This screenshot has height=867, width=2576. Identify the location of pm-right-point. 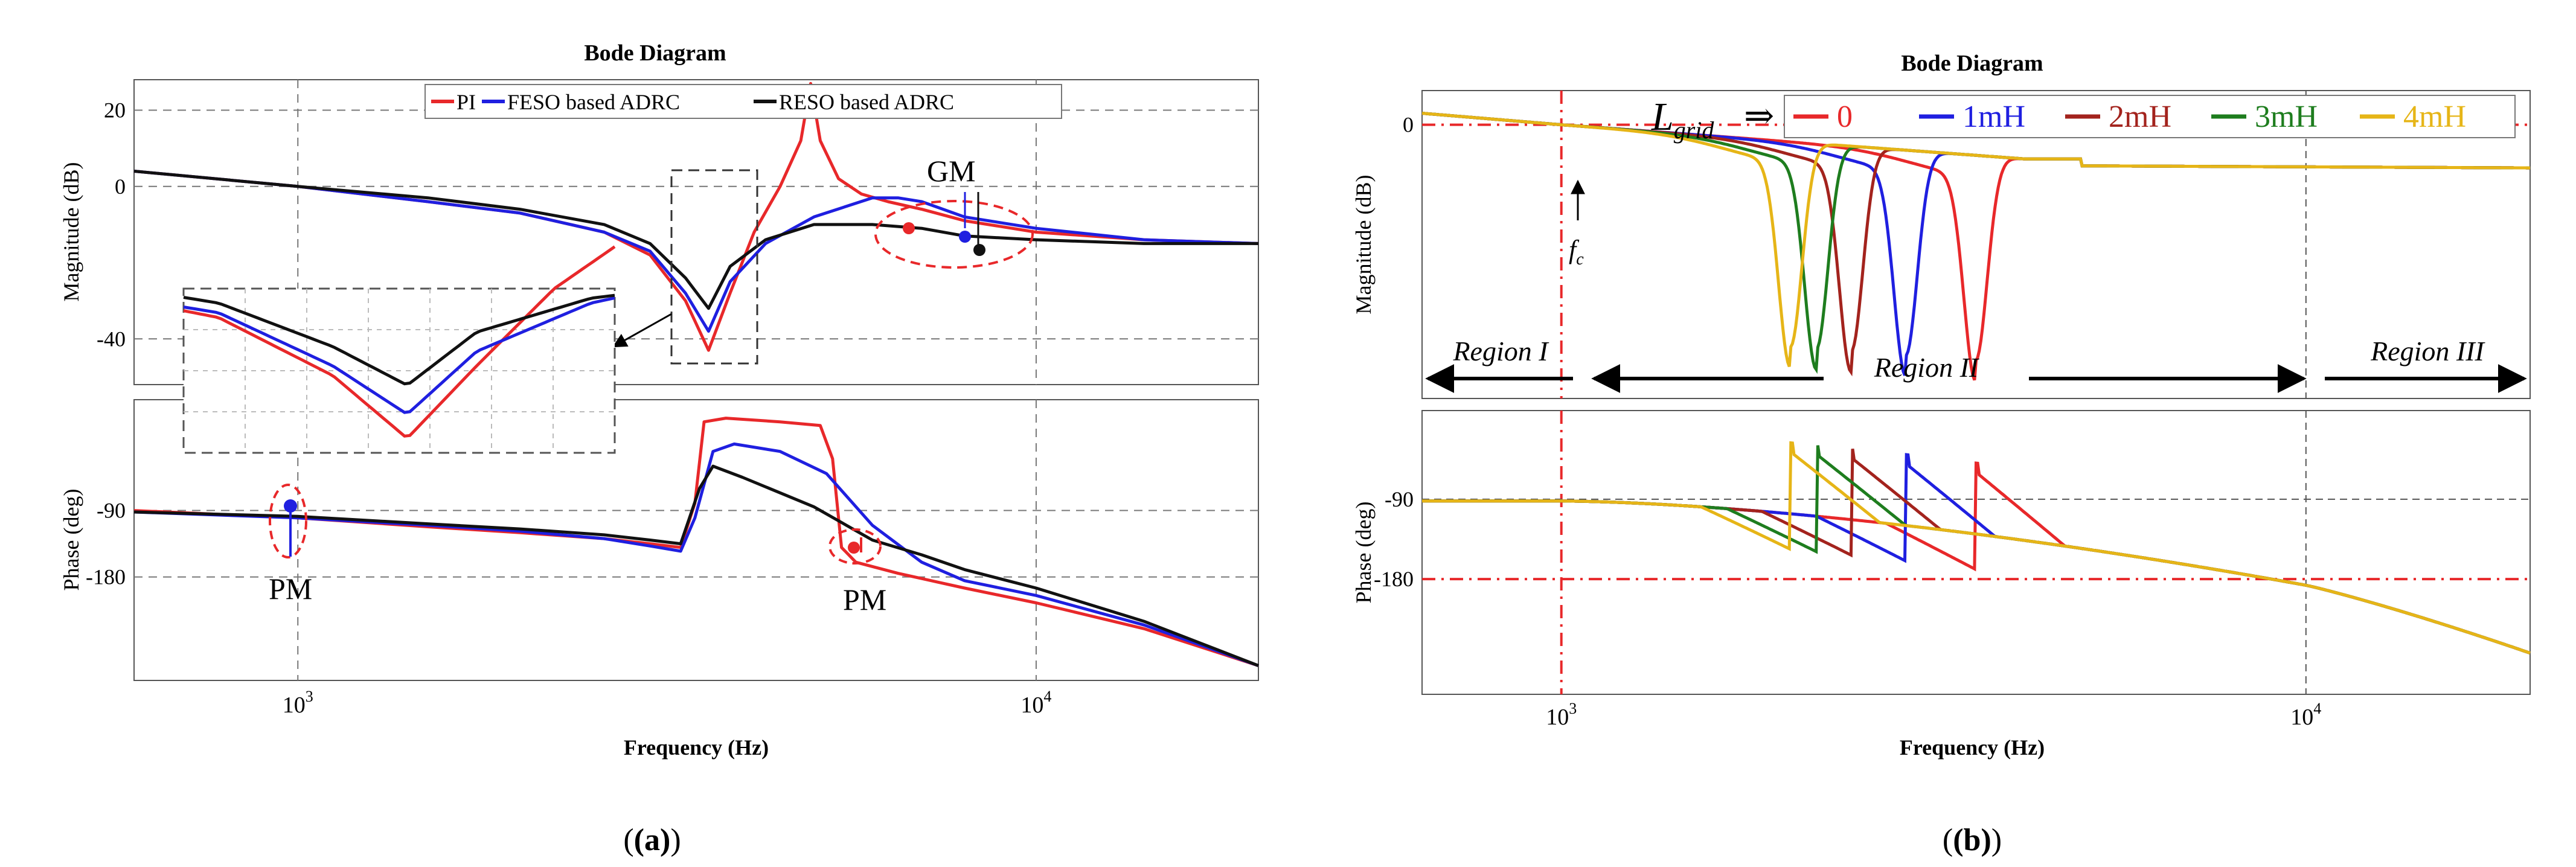
(854, 548).